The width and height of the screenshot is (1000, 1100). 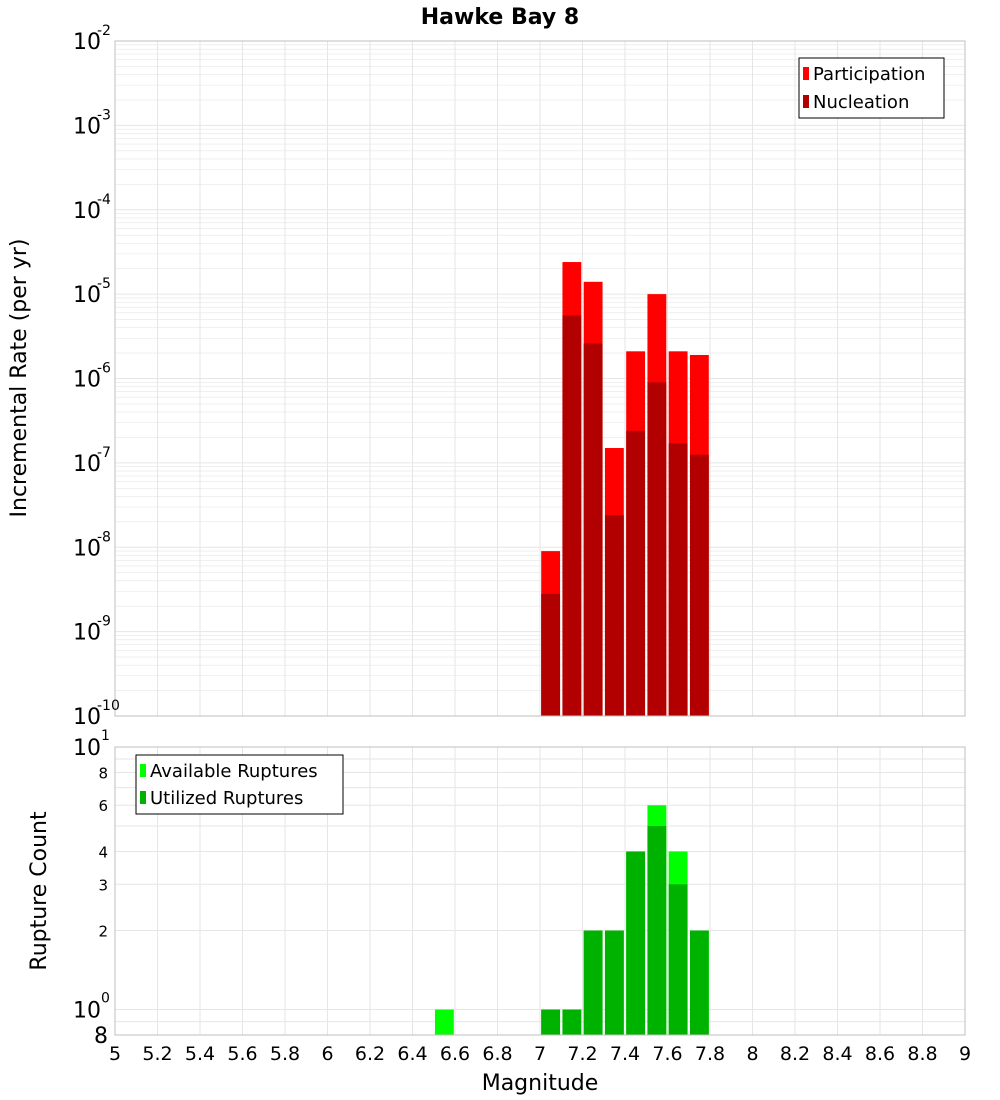 What do you see at coordinates (500, 17) in the screenshot?
I see `chart-title: Hawke Bay 8` at bounding box center [500, 17].